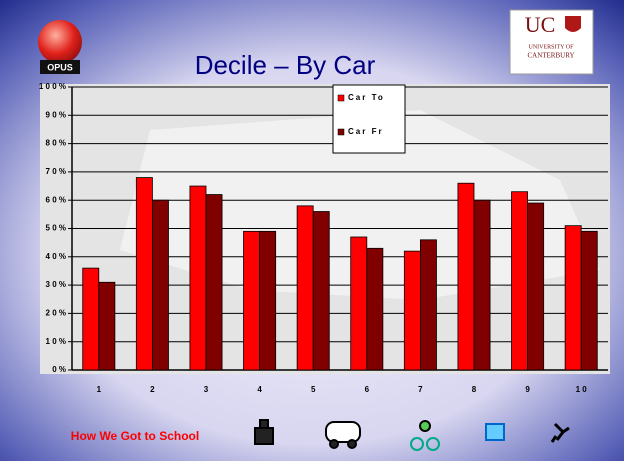  Describe the element at coordinates (60, 47) in the screenshot. I see `opus-logo: OPUS` at that location.